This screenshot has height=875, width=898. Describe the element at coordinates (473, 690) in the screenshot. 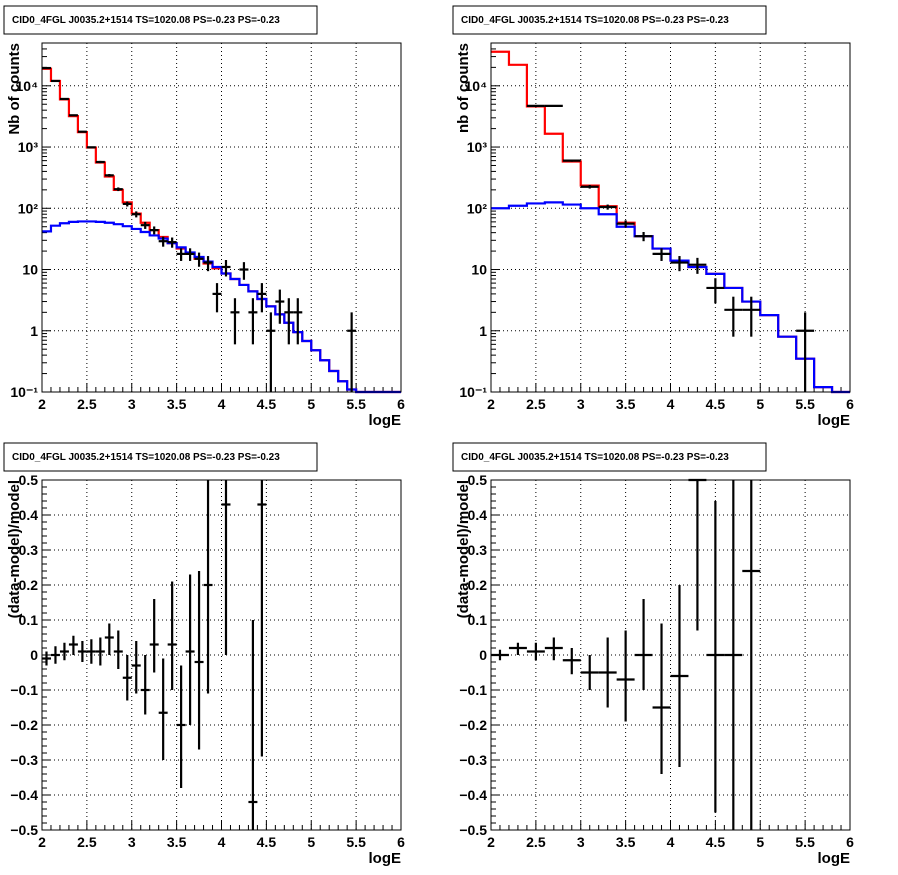

I see `y-tick-label: −0.1` at that location.